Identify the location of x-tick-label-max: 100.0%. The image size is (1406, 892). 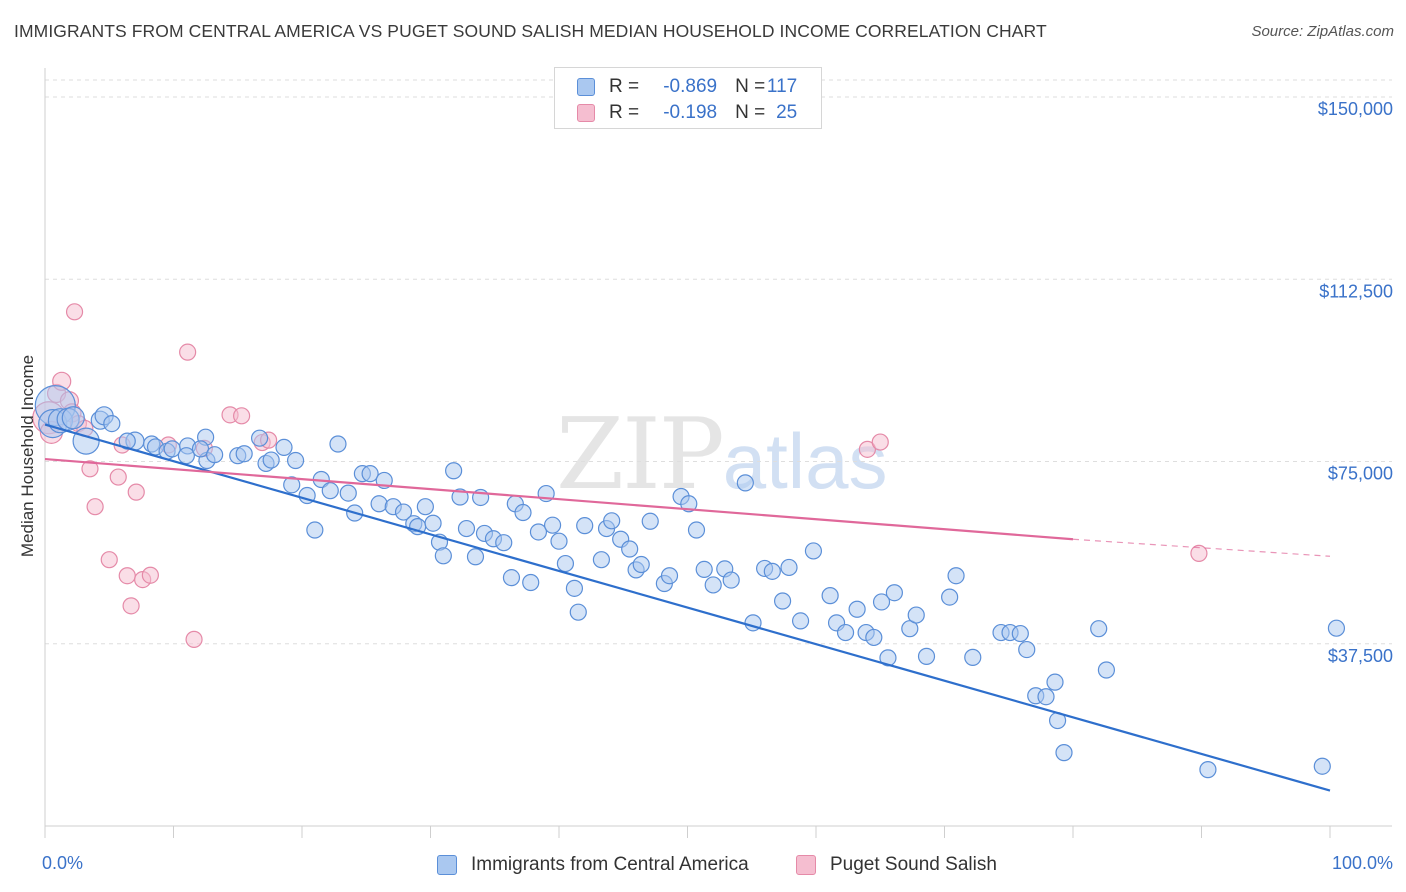
(1362, 863).